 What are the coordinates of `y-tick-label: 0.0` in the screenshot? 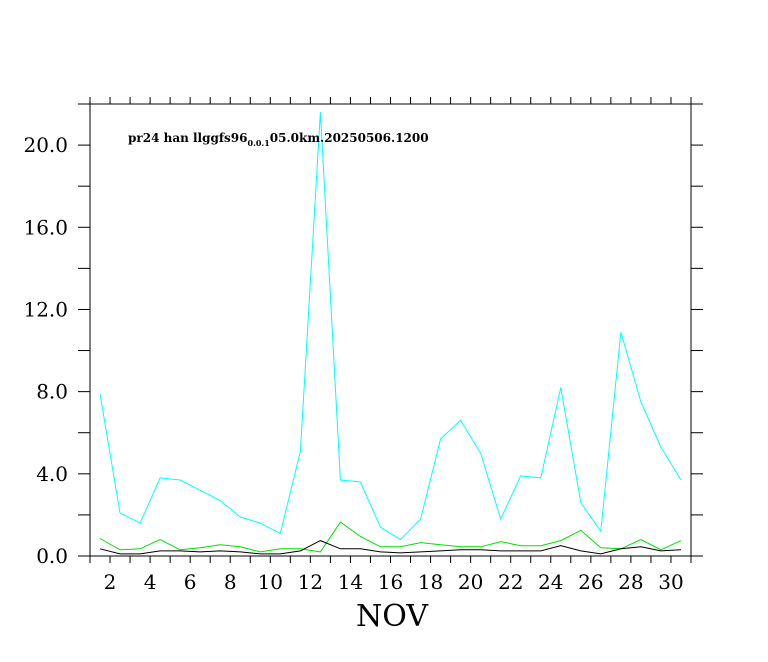 It's located at (52, 556).